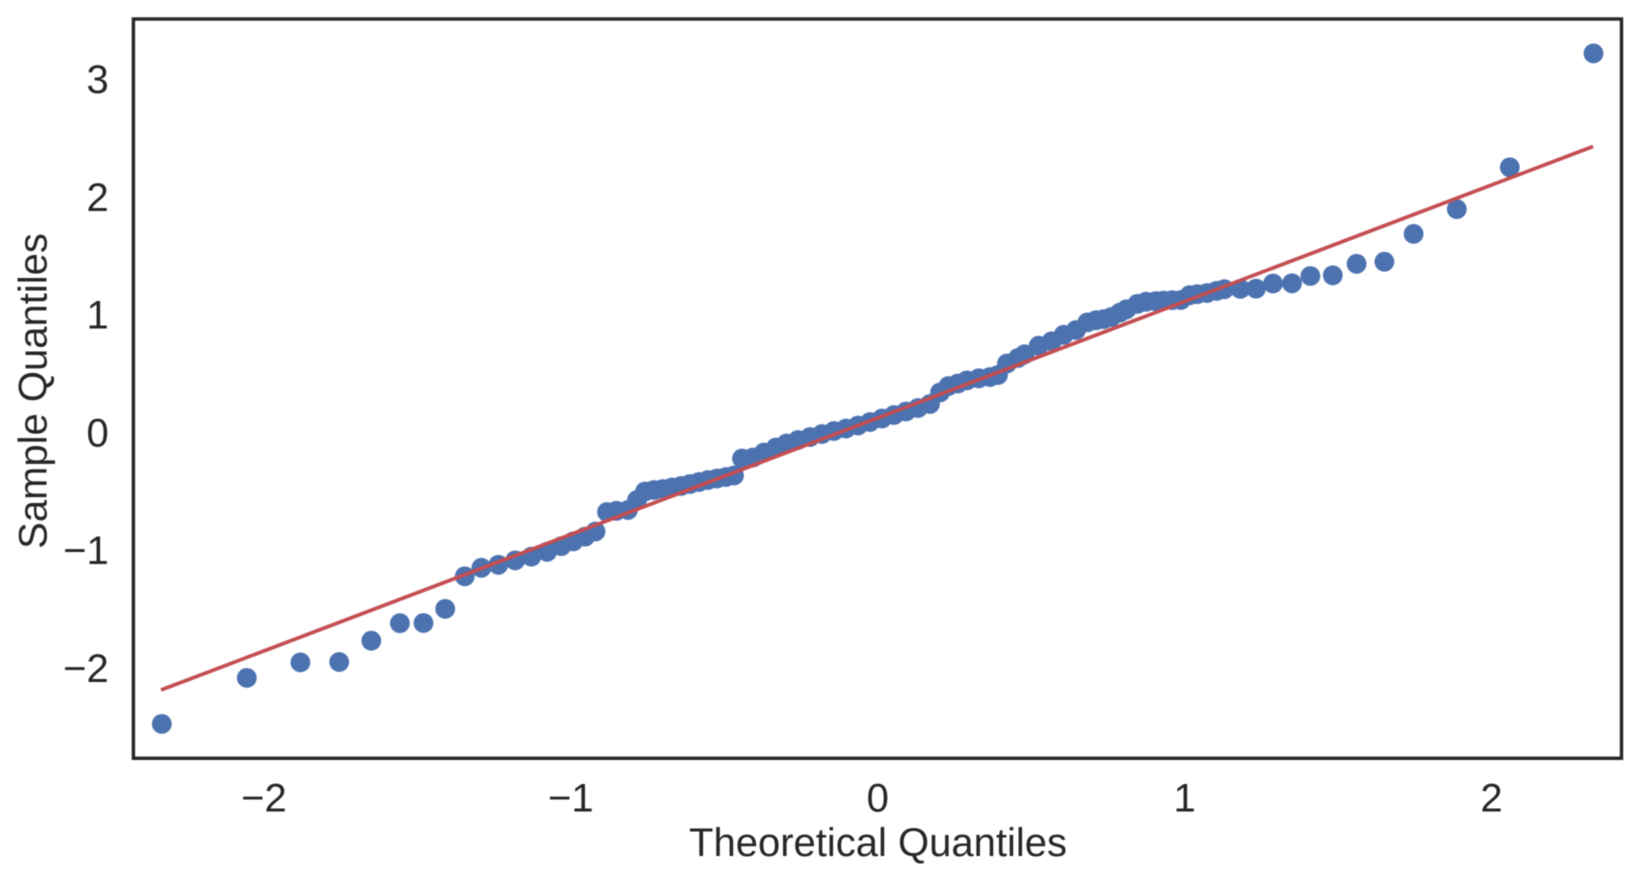  What do you see at coordinates (97, 80) in the screenshot?
I see `svg-text: 3` at bounding box center [97, 80].